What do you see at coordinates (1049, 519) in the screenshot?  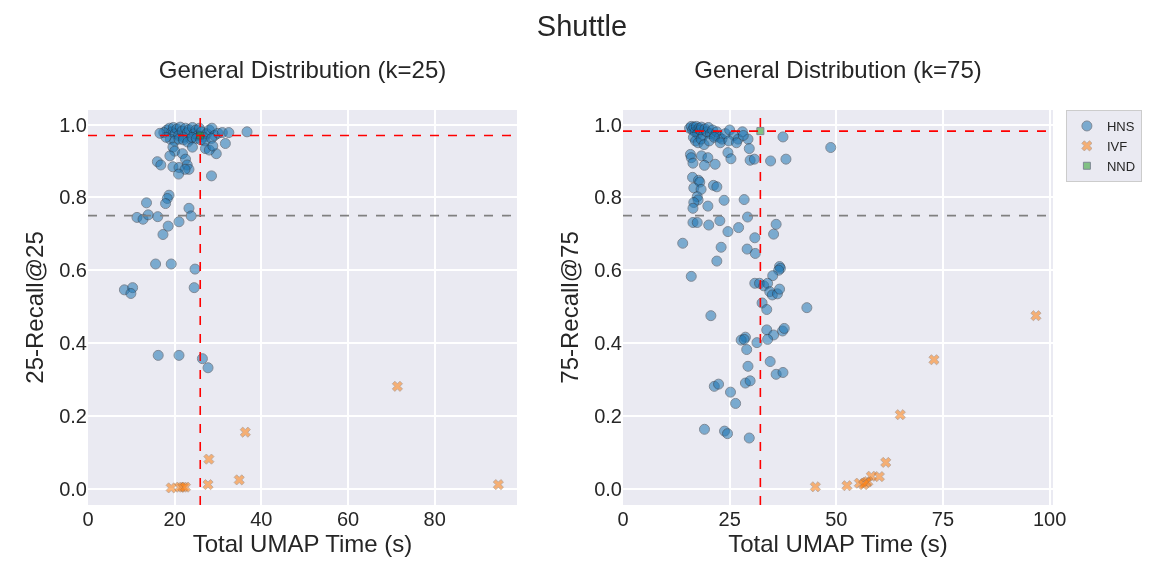 I see `x-tick-label: 100` at bounding box center [1049, 519].